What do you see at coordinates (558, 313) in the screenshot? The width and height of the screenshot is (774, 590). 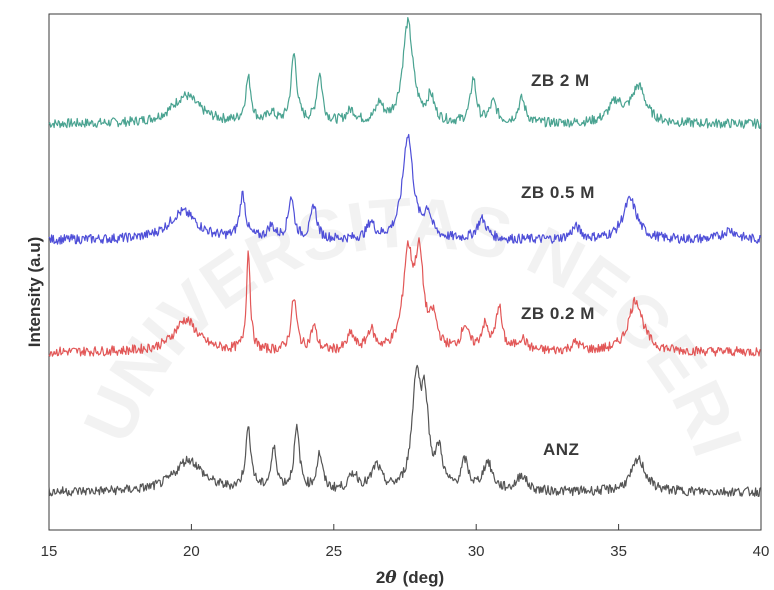 I see `series-label-zb-0-2m: ZB 0.2 M` at bounding box center [558, 313].